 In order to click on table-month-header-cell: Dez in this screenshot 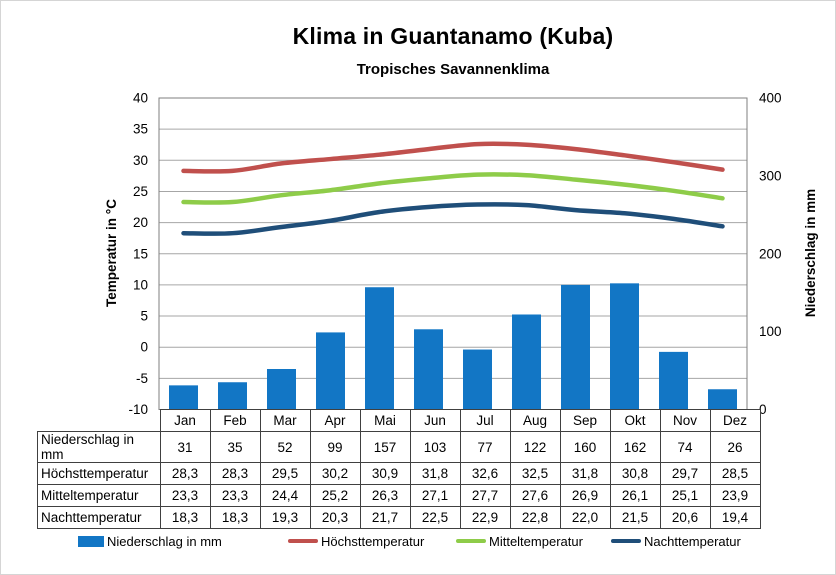, I will do `click(735, 420)`.